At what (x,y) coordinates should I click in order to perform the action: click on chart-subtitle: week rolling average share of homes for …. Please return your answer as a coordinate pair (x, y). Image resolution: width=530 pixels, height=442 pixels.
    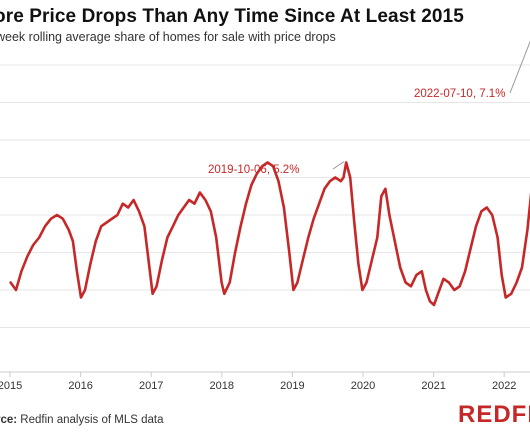
    Looking at the image, I should click on (168, 37).